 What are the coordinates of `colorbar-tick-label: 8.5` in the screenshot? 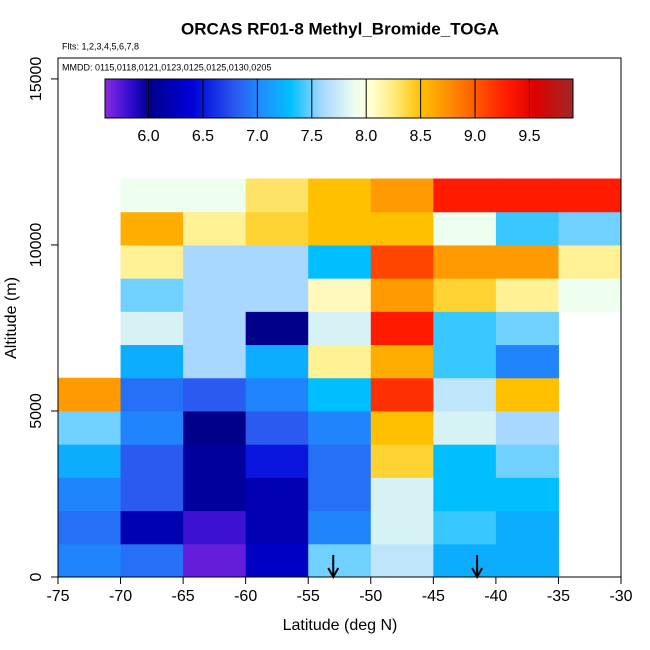 It's located at (421, 136).